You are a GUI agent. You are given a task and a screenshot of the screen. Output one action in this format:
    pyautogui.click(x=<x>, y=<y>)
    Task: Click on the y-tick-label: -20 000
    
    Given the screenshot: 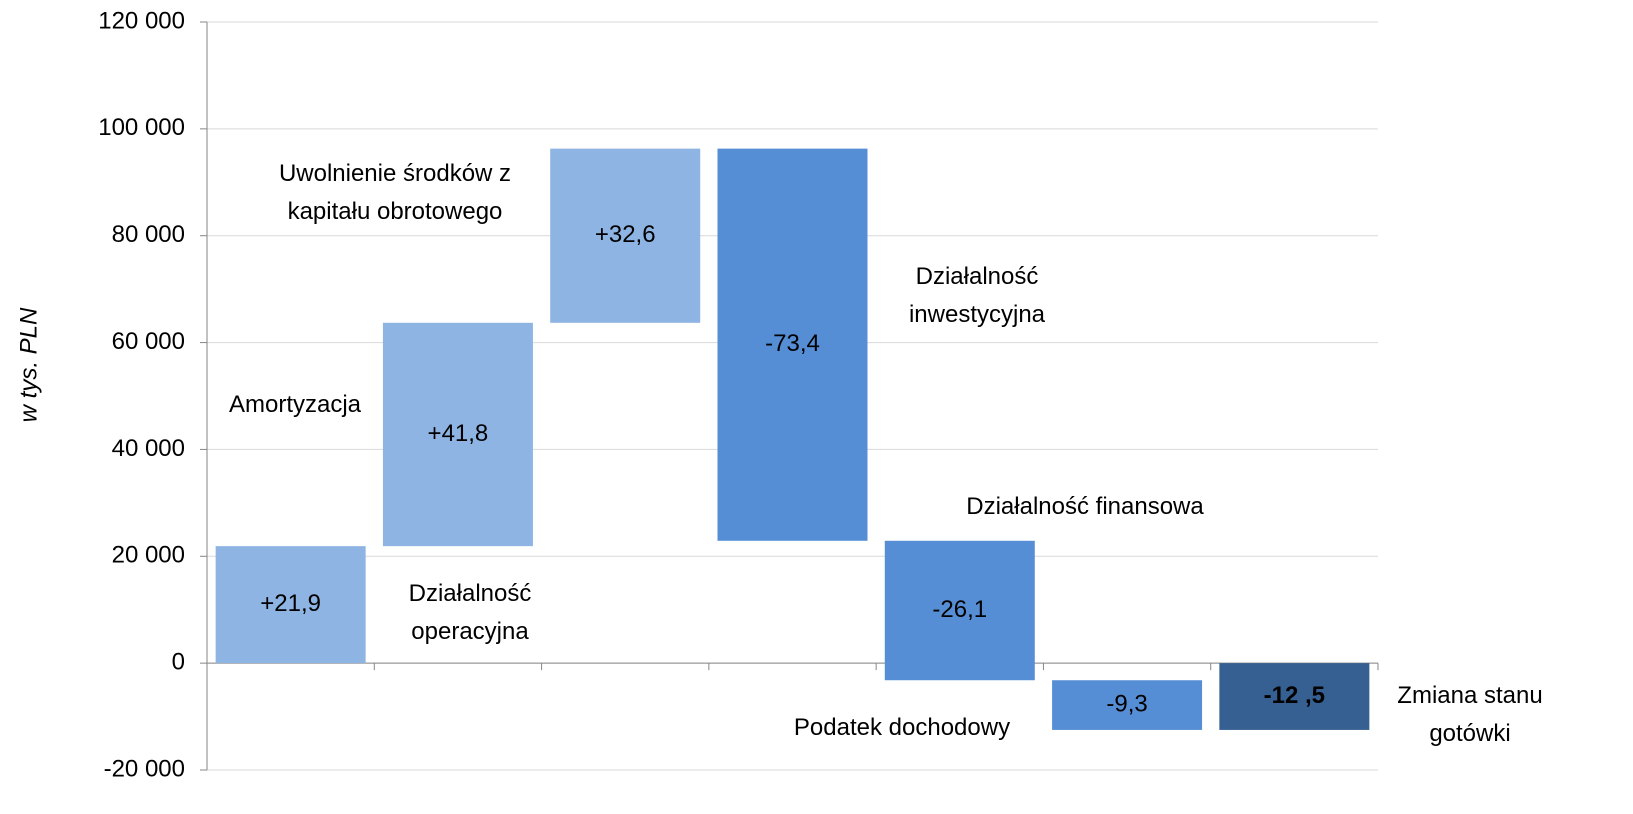 What is the action you would take?
    pyautogui.click(x=144, y=768)
    